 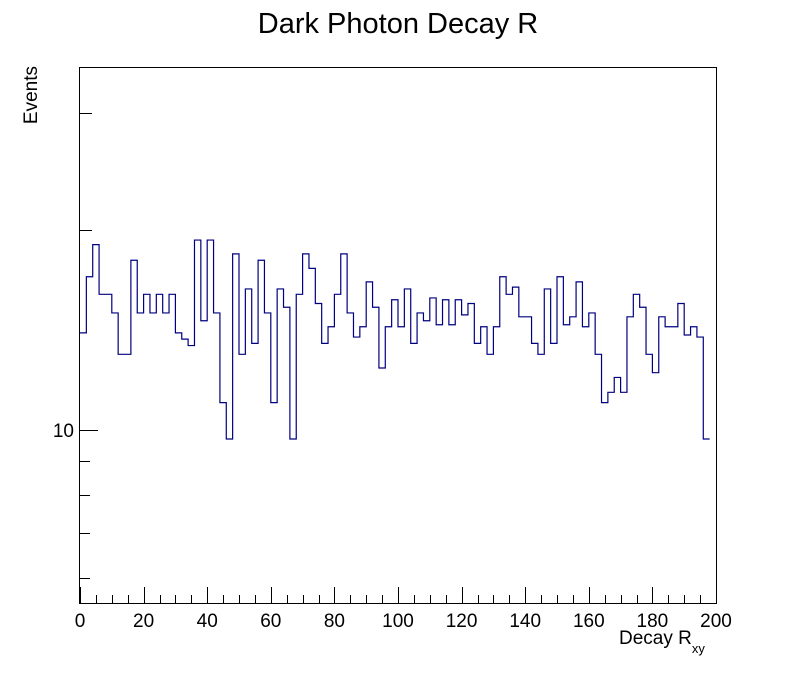 What do you see at coordinates (398, 621) in the screenshot?
I see `x-tick-label: 100` at bounding box center [398, 621].